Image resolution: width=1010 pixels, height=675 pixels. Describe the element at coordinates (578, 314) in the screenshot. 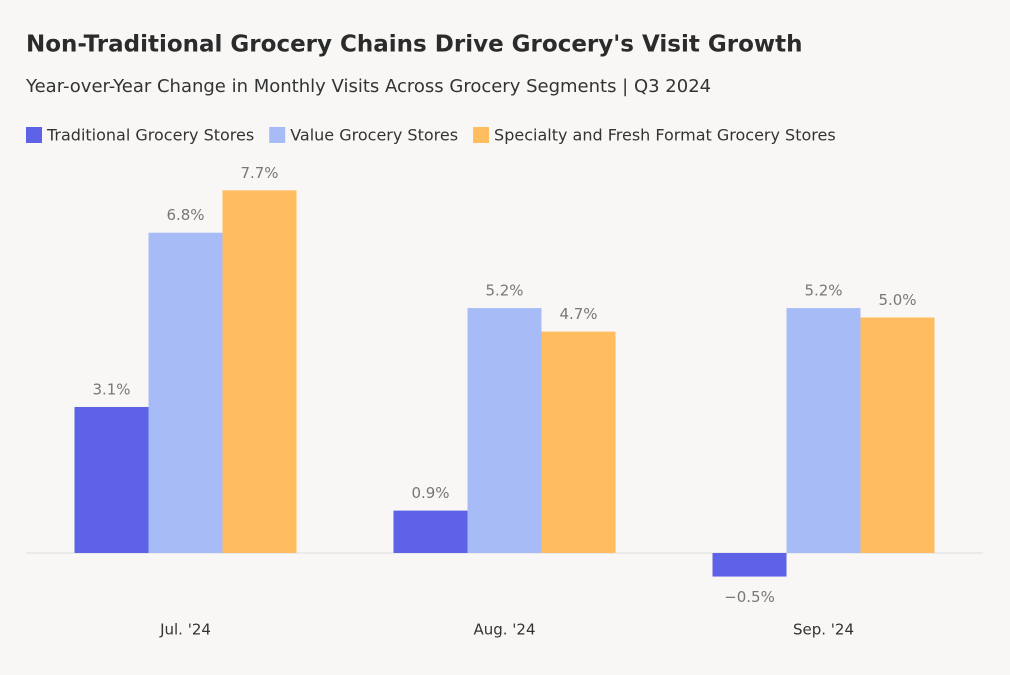

I see `data-label: 4.7%` at that location.